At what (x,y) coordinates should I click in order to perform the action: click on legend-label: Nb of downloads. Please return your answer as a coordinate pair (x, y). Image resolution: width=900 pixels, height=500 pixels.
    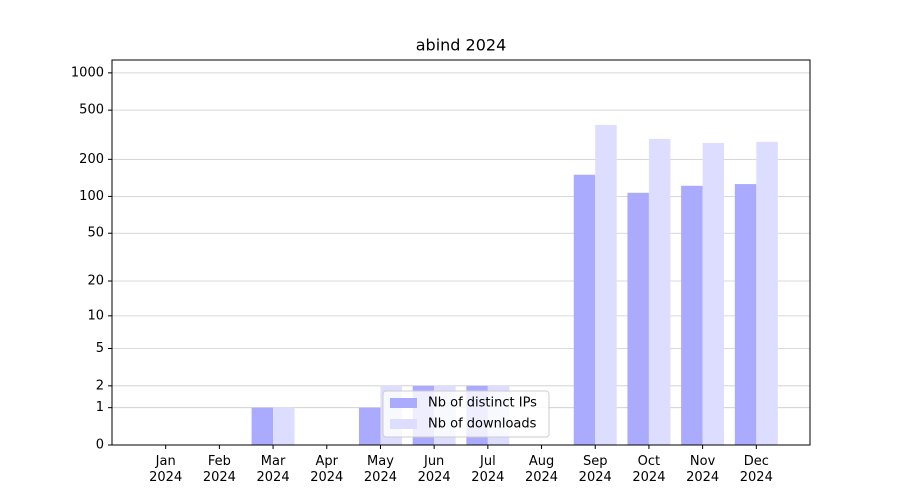
    Looking at the image, I should click on (482, 424).